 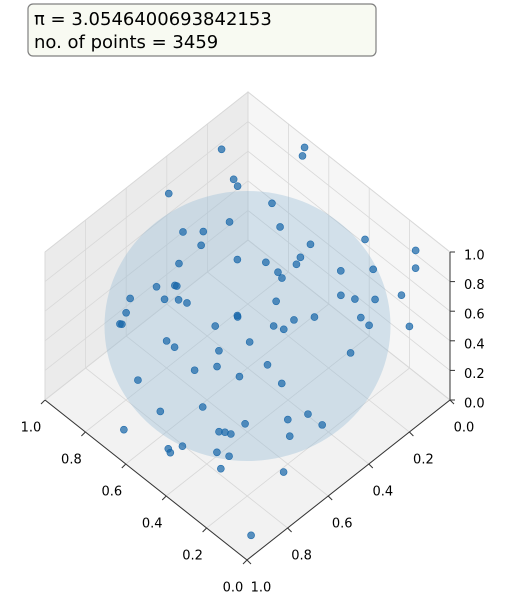 I want to click on x-tick-label: 0.0, so click(x=233, y=588).